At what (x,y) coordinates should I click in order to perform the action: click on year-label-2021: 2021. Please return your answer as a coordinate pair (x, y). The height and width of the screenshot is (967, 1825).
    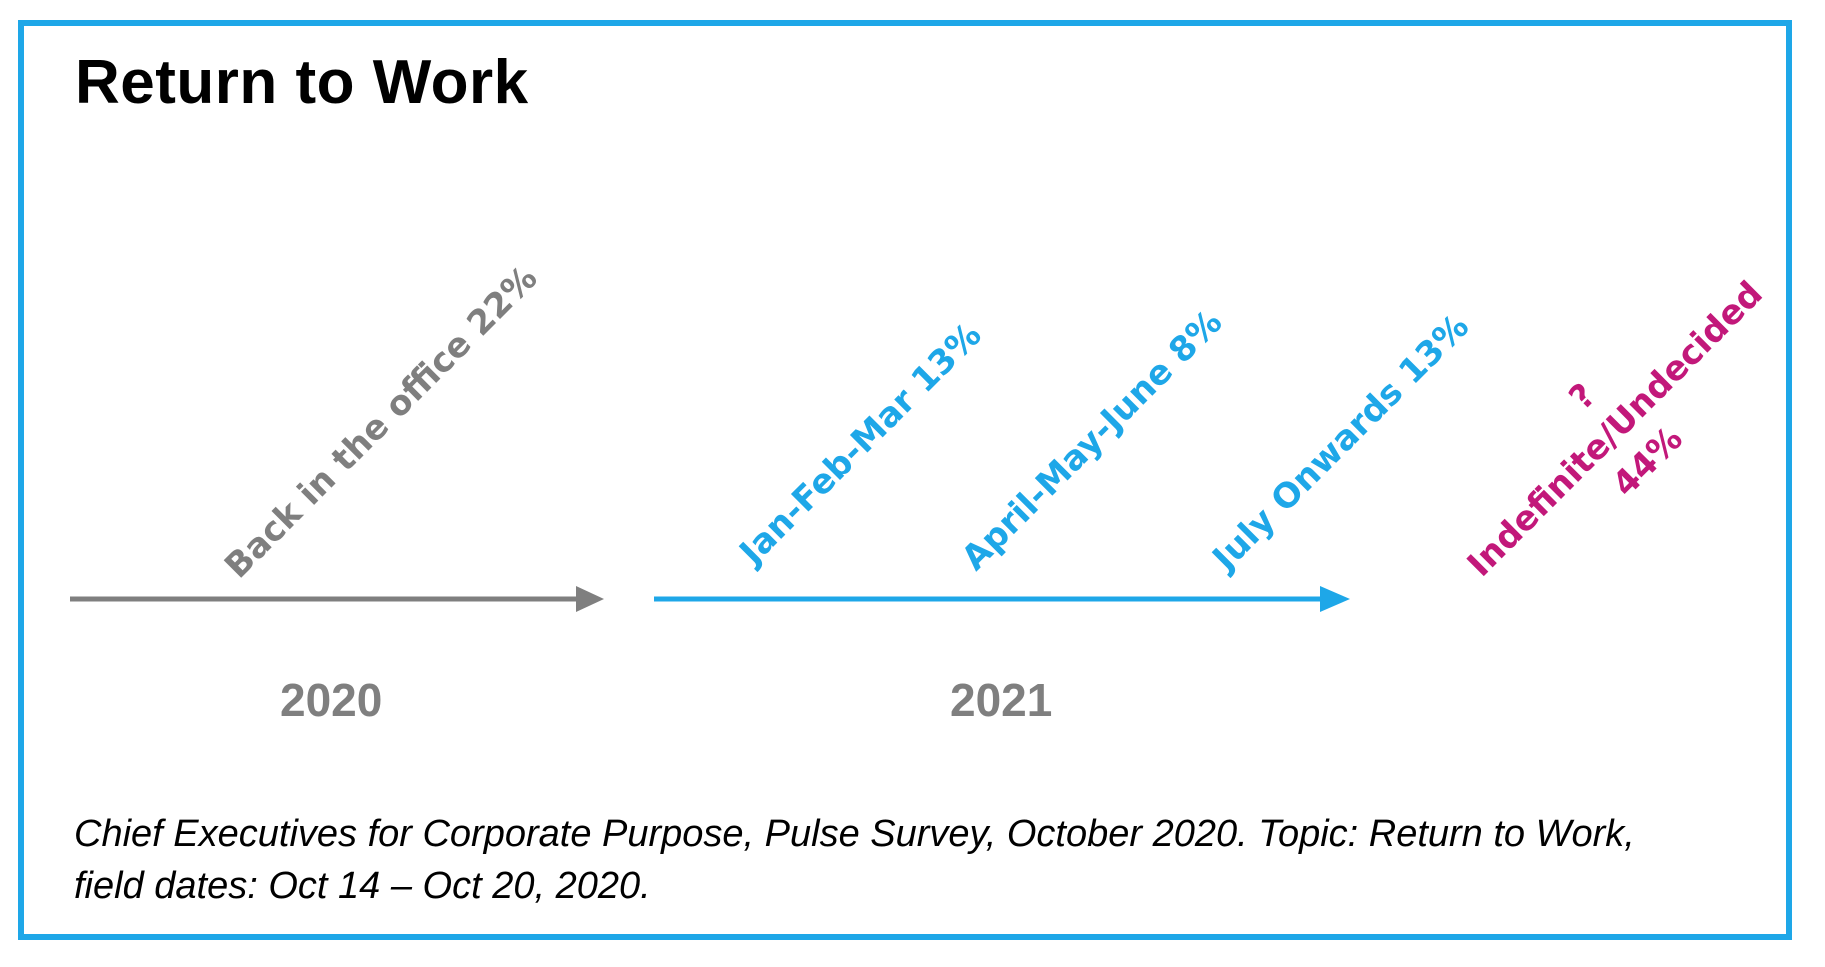
    Looking at the image, I should click on (1001, 700).